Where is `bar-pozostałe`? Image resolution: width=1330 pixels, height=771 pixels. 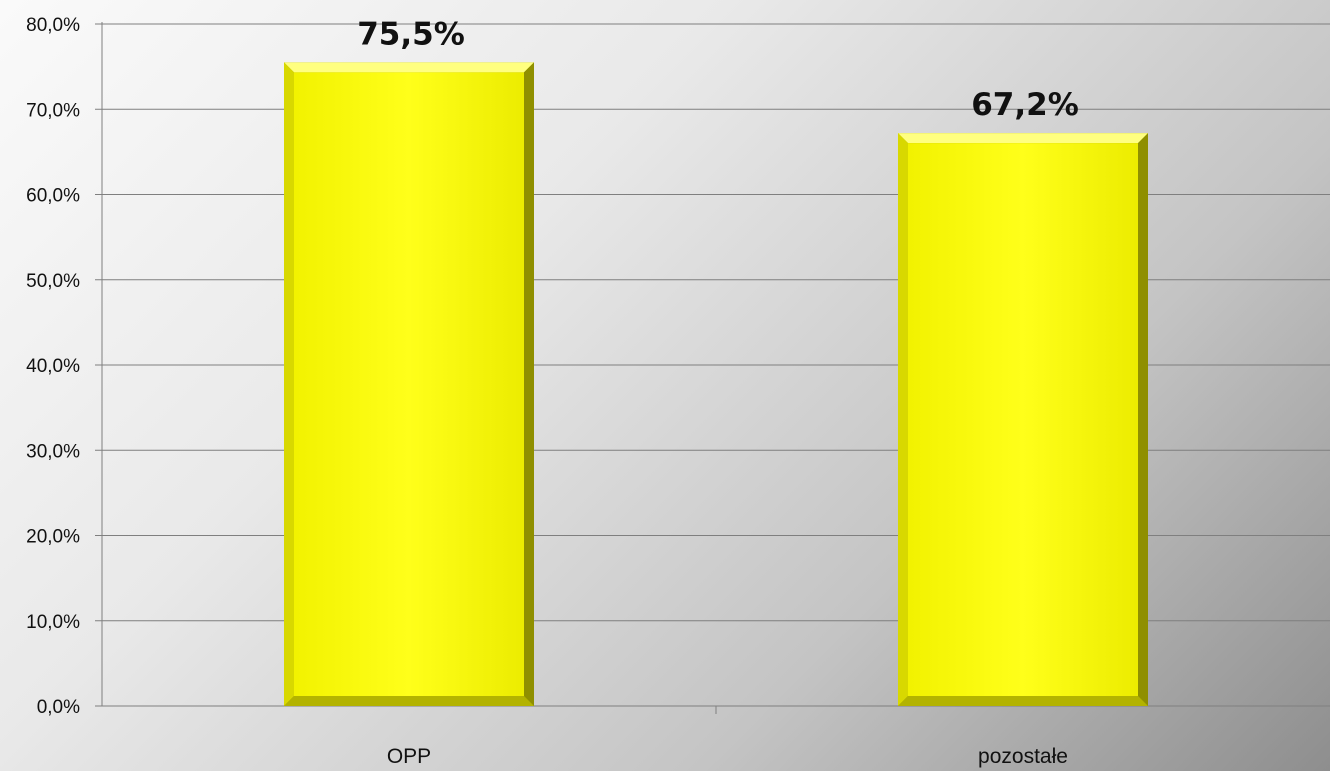 bar-pozostałe is located at coordinates (1023, 419).